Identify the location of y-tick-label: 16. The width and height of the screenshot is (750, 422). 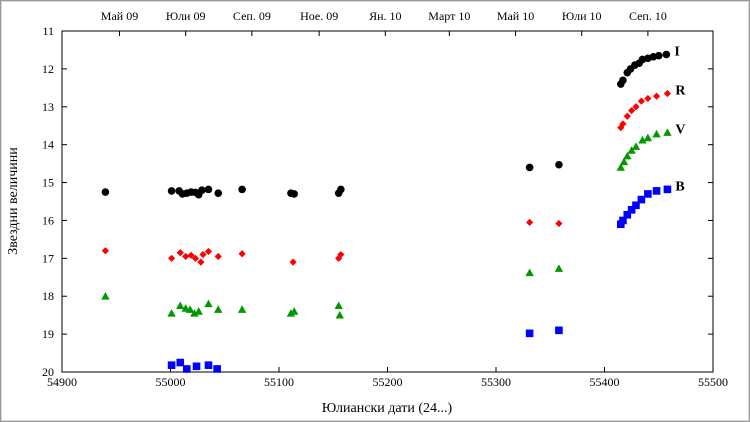
(48, 220).